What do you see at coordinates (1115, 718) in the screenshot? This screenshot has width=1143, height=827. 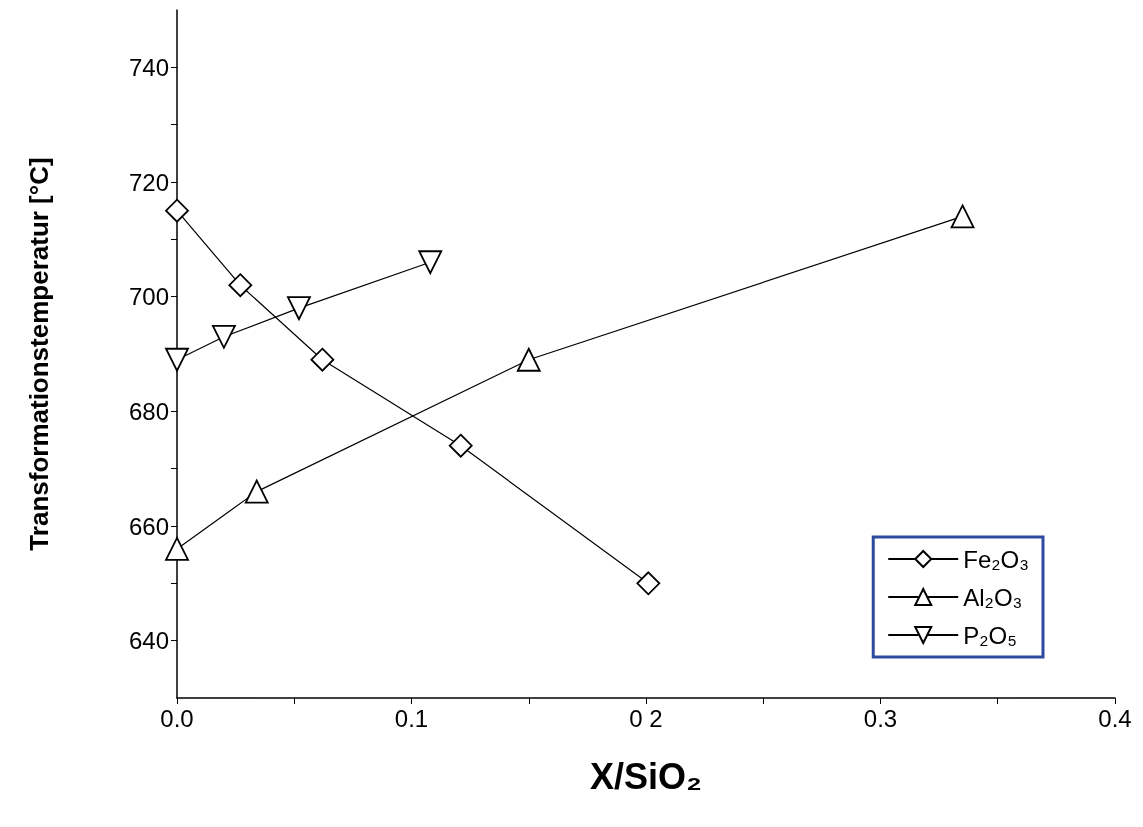 I see `x-tick-label: 0.4` at bounding box center [1115, 718].